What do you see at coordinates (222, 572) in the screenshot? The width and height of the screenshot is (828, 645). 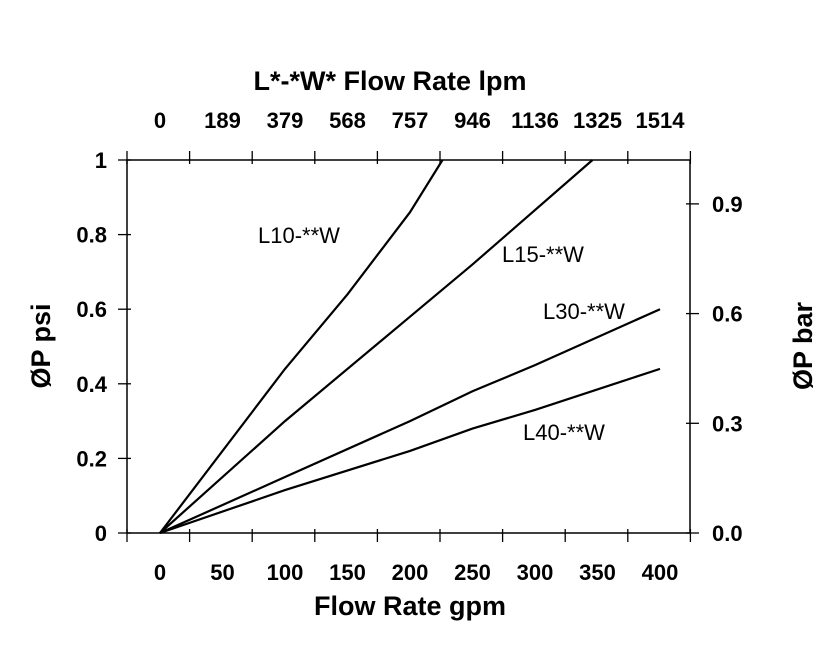 I see `x-tick-label: 50` at bounding box center [222, 572].